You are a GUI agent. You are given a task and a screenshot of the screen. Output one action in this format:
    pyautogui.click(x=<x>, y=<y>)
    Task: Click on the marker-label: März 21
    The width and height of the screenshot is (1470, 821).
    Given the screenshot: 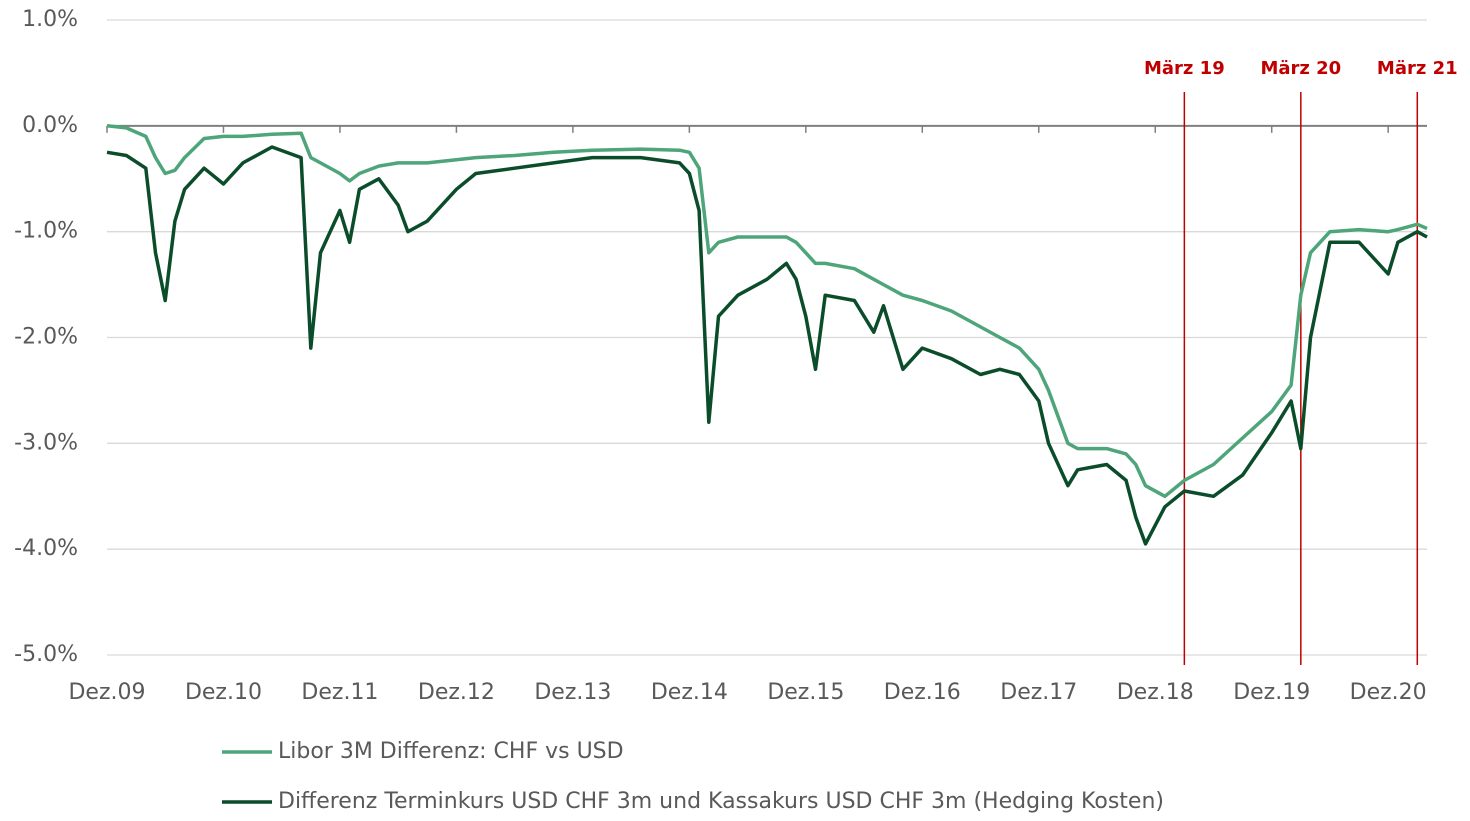 What is the action you would take?
    pyautogui.click(x=1417, y=68)
    